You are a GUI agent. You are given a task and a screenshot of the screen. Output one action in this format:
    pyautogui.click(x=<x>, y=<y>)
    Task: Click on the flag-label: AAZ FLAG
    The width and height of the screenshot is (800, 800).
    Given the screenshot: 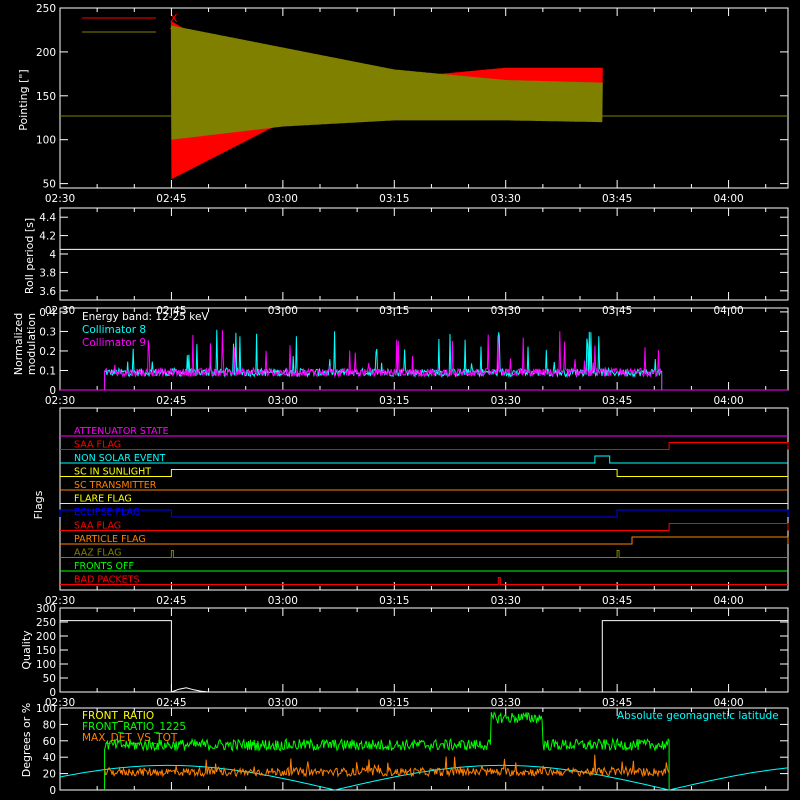 What is the action you would take?
    pyautogui.click(x=97, y=553)
    